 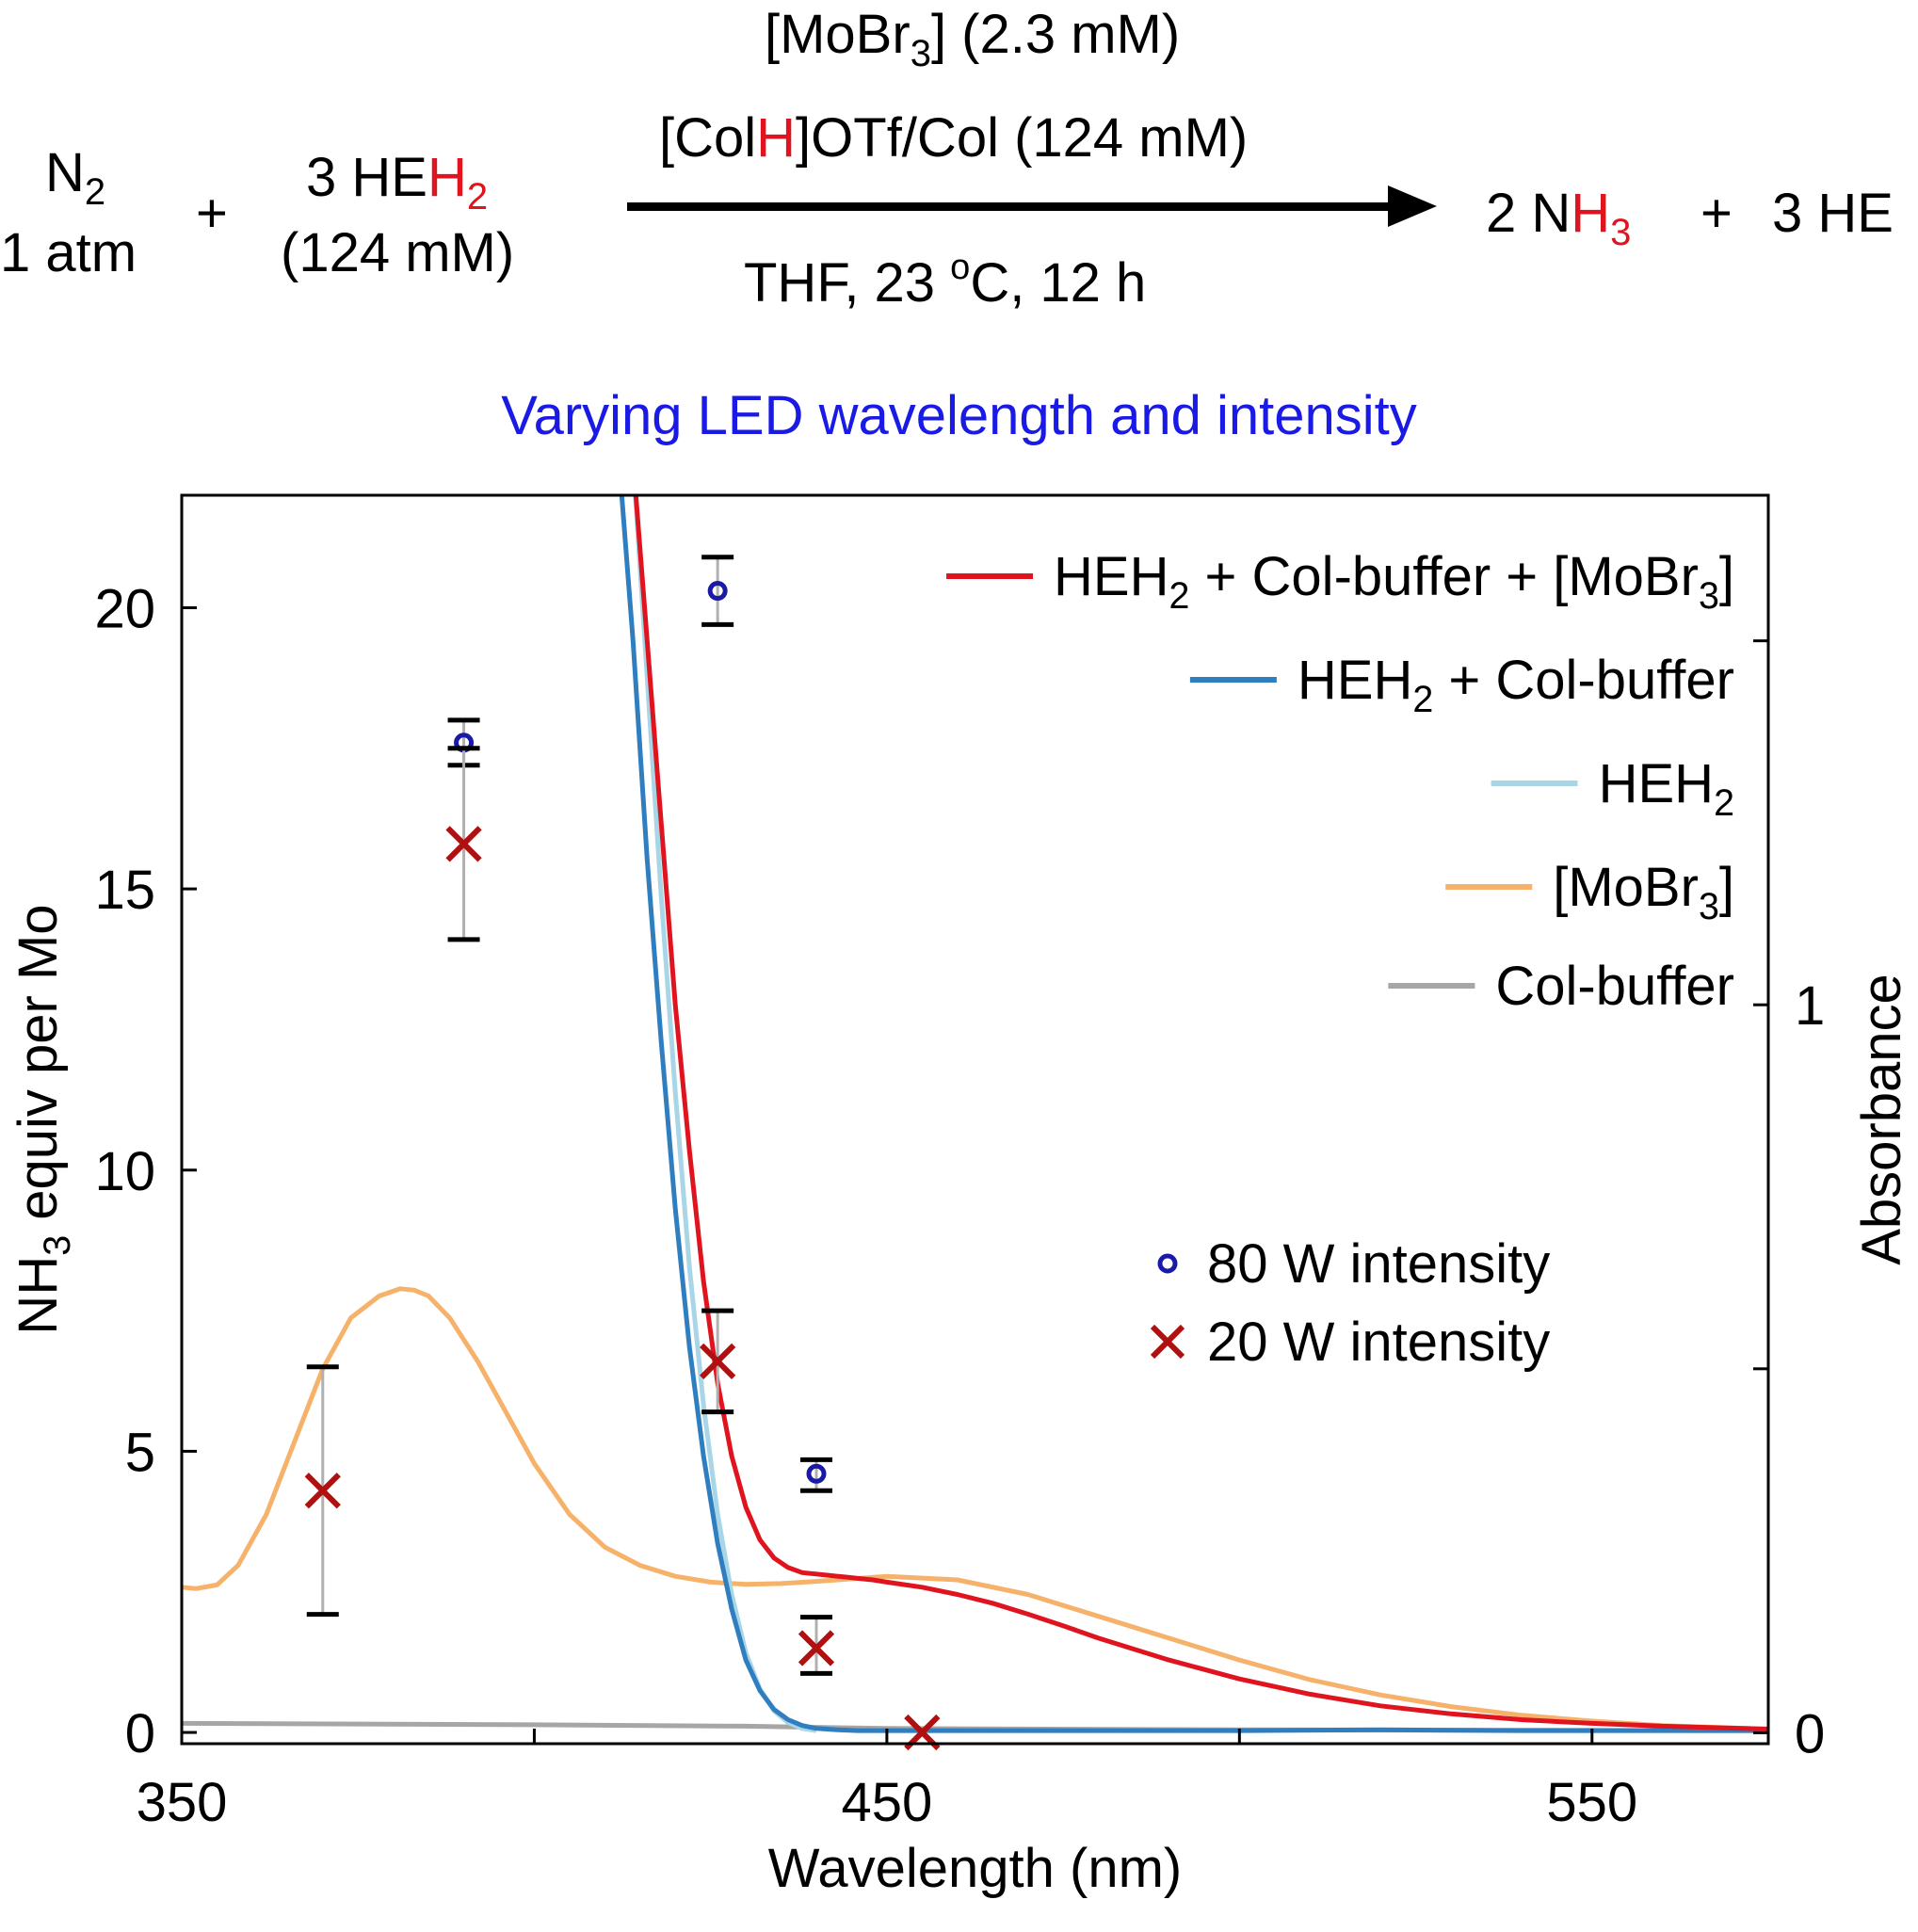 I want to click on acid-highlight: H, so click(x=776, y=138).